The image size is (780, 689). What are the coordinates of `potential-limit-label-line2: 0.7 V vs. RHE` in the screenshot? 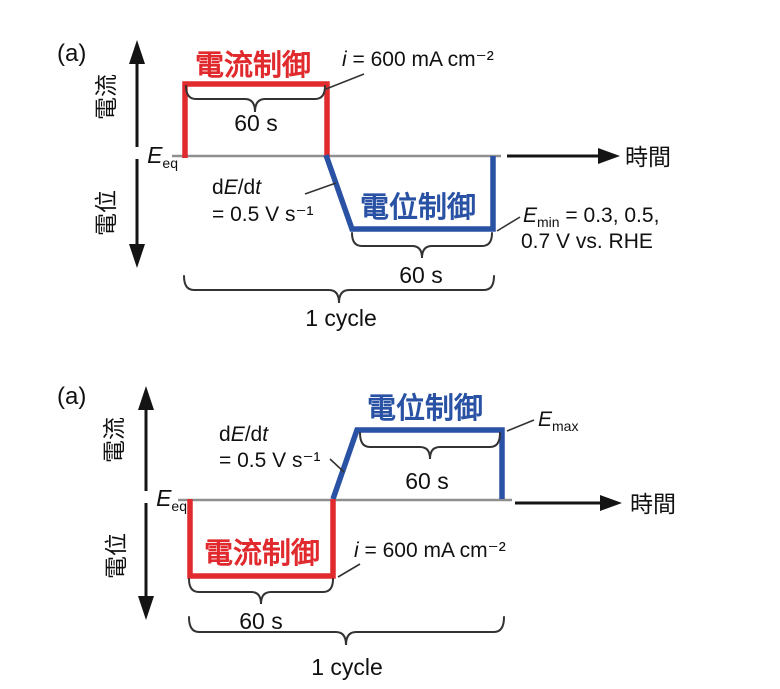 It's located at (587, 241).